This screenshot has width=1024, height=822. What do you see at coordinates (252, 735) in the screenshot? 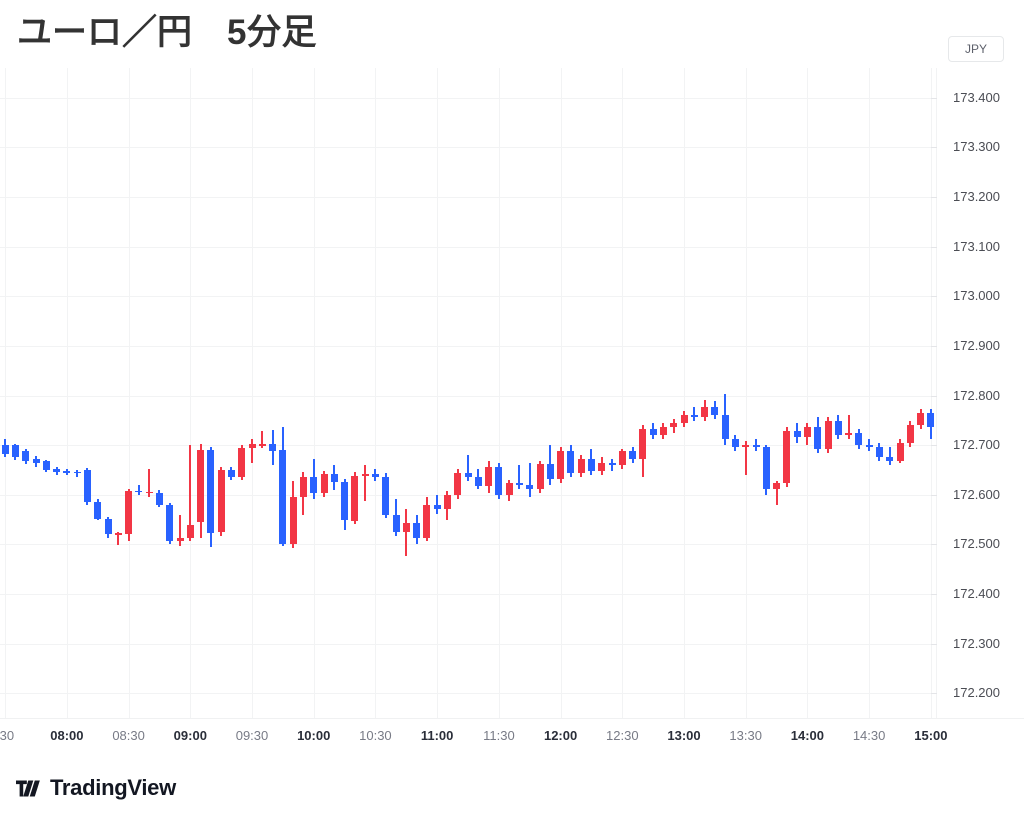
I see `time-axis-label: 09:30` at bounding box center [252, 735].